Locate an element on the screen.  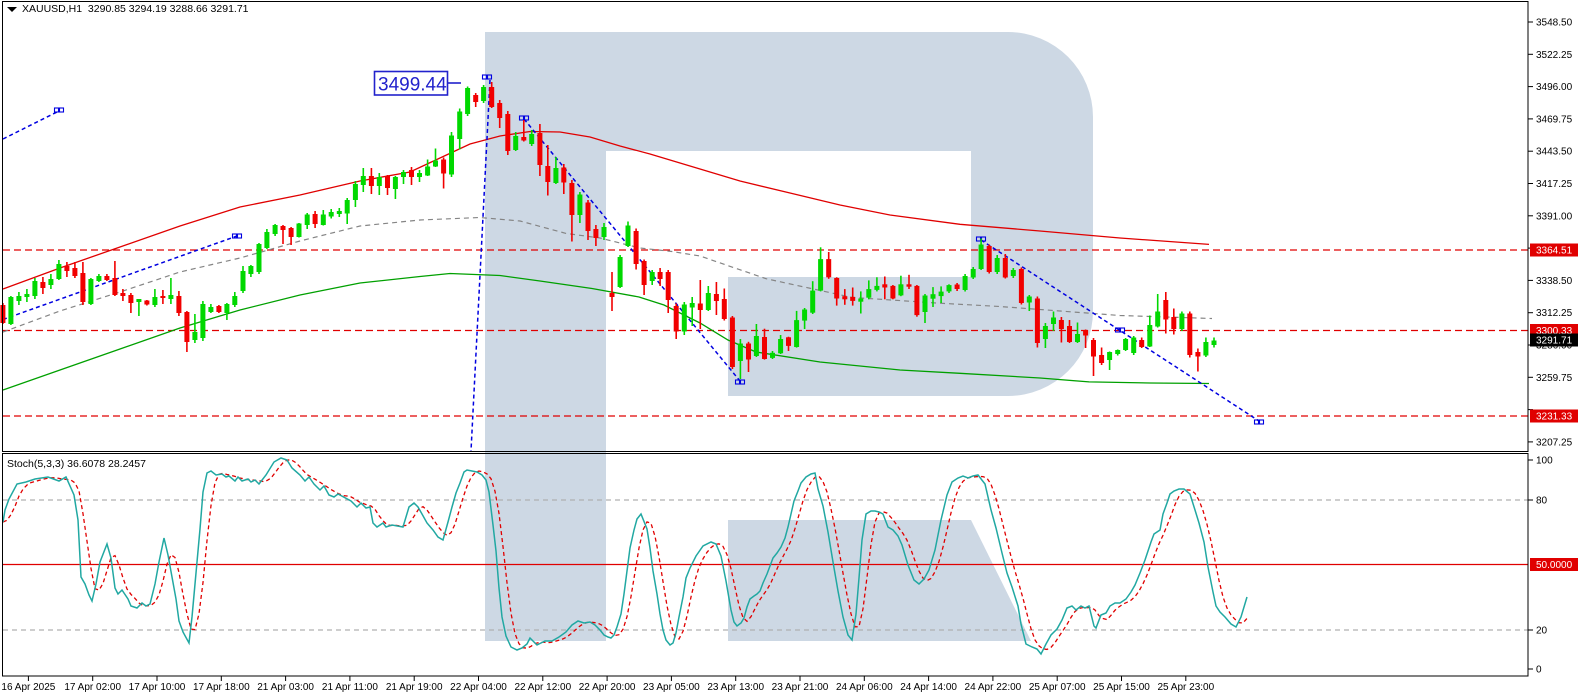
svg-text: 80 is located at coordinates (1542, 501).